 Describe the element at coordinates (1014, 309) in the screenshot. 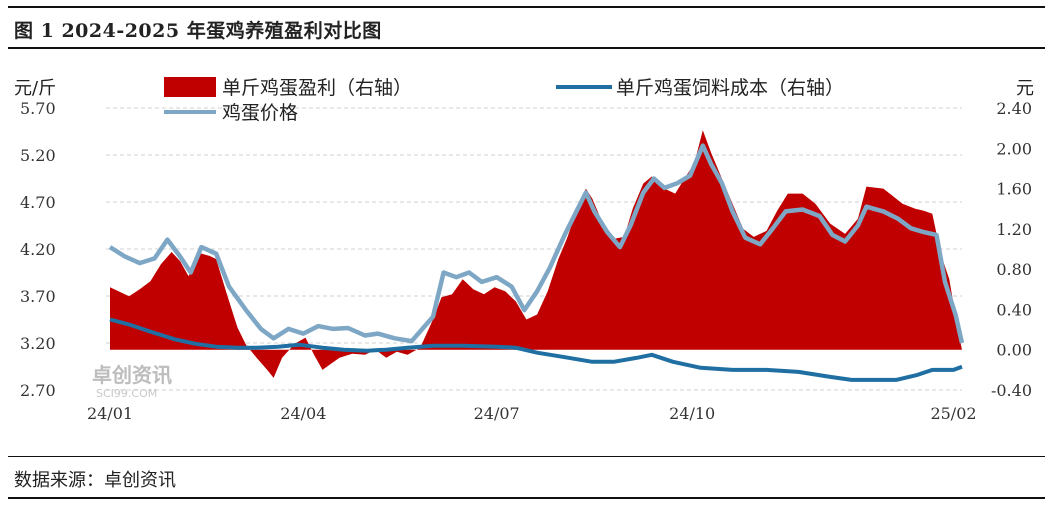

I see `right-tick-label: 0.40` at that location.